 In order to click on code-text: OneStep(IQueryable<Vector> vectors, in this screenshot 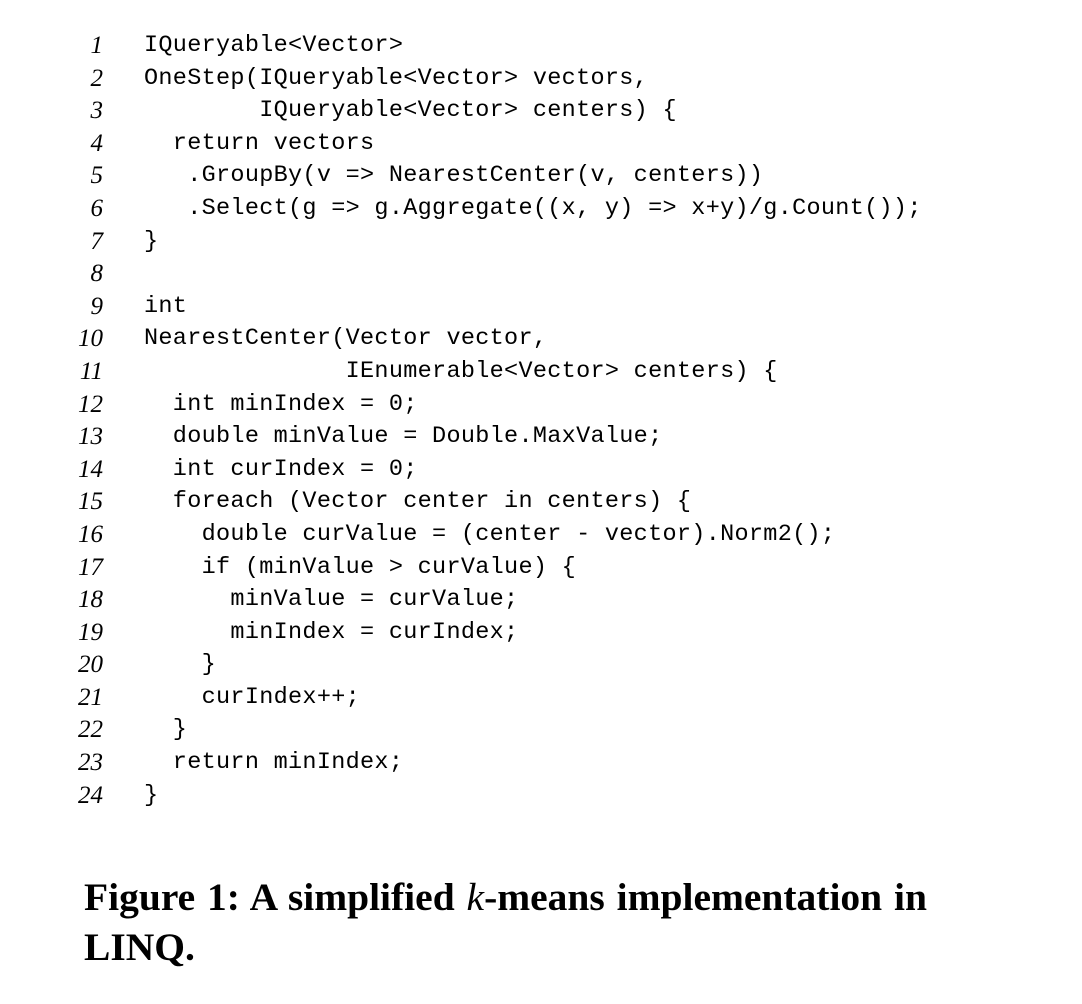, I will do `click(396, 78)`.